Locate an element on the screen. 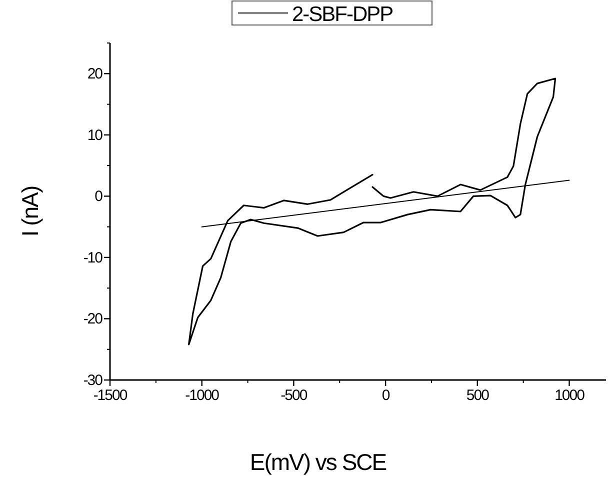 This screenshot has height=491, width=612. y-tick-label: -20 is located at coordinates (93, 319).